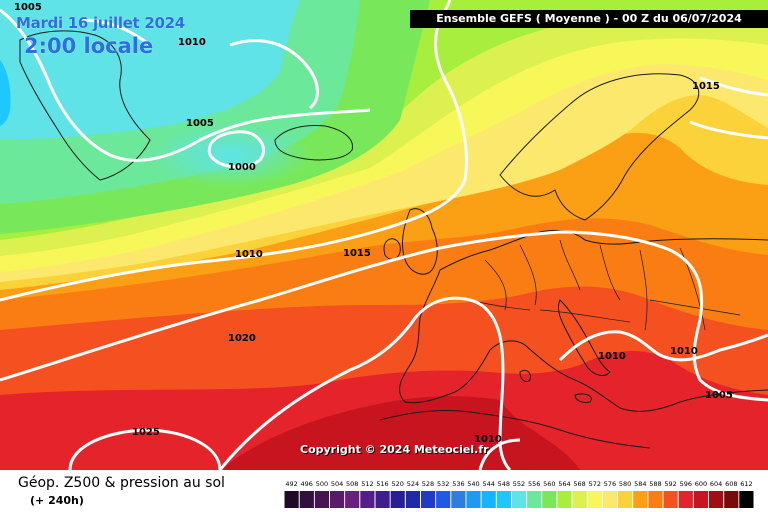  I want to click on scale-label: 496, so click(306, 484).